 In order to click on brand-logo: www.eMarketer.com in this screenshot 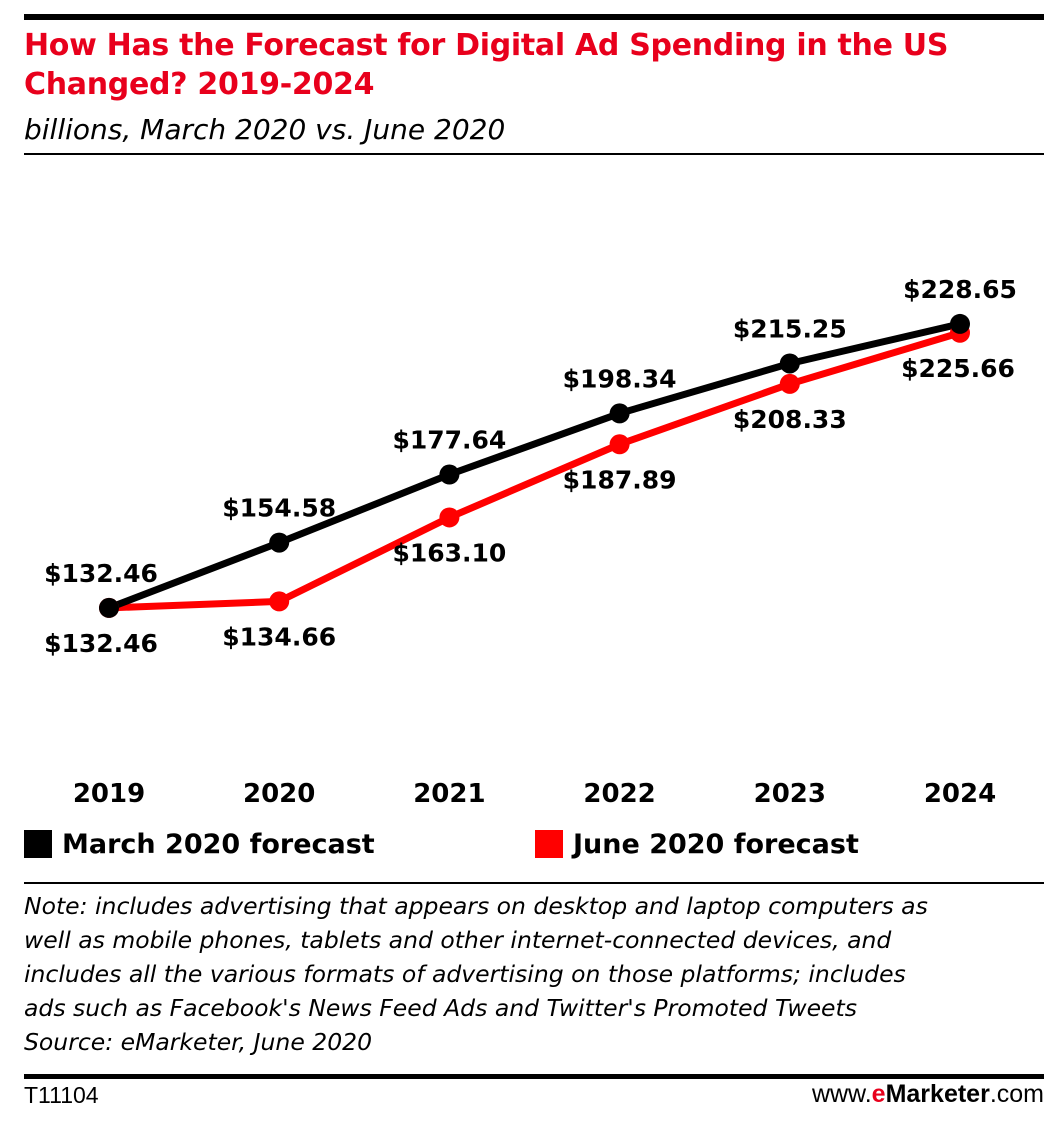, I will do `click(928, 1094)`.